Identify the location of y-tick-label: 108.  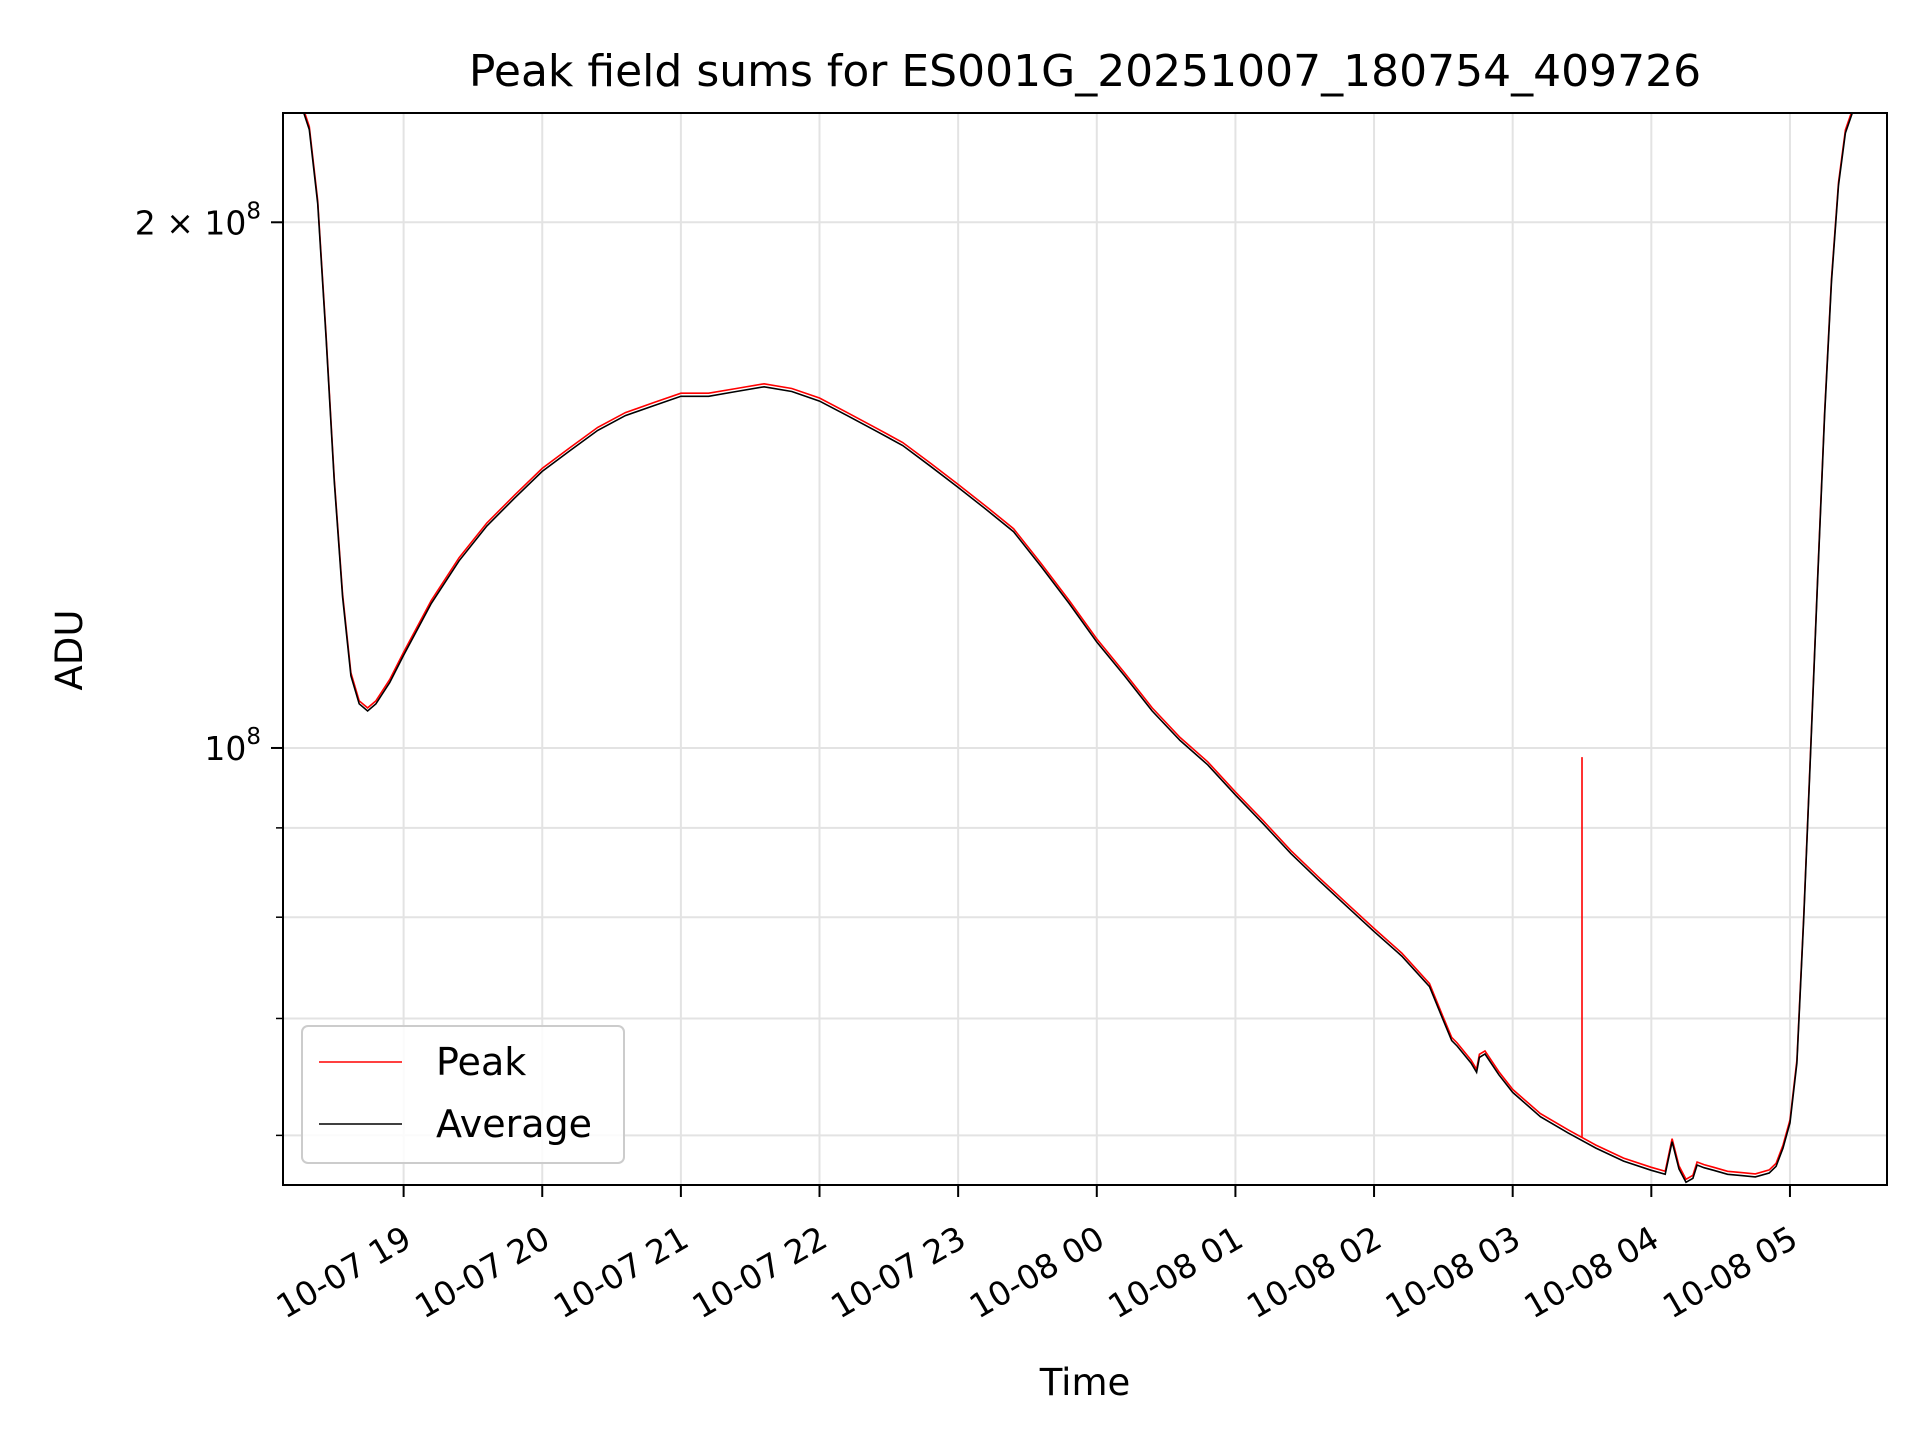
(232, 746).